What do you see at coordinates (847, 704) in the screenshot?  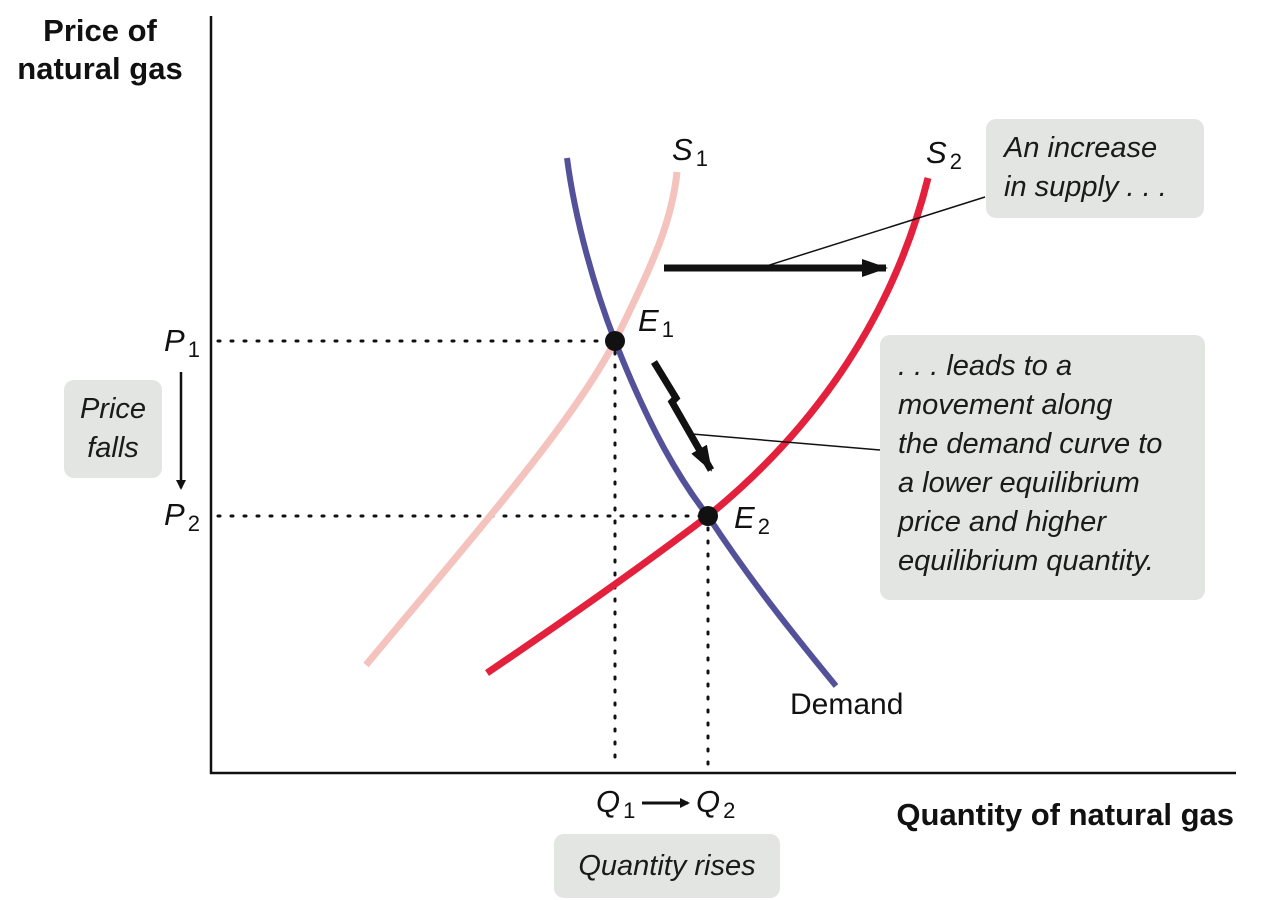 I see `demand-label: Demand` at bounding box center [847, 704].